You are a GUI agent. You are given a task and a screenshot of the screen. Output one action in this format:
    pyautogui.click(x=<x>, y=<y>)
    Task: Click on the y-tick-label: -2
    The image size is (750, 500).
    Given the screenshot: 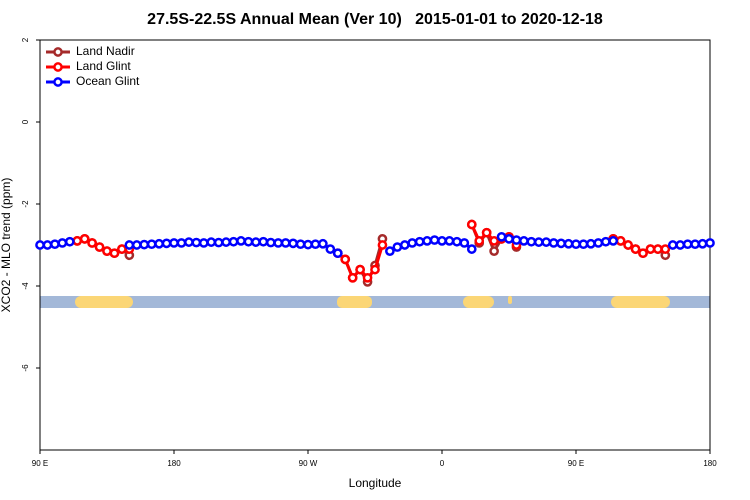 What is the action you would take?
    pyautogui.click(x=25, y=204)
    